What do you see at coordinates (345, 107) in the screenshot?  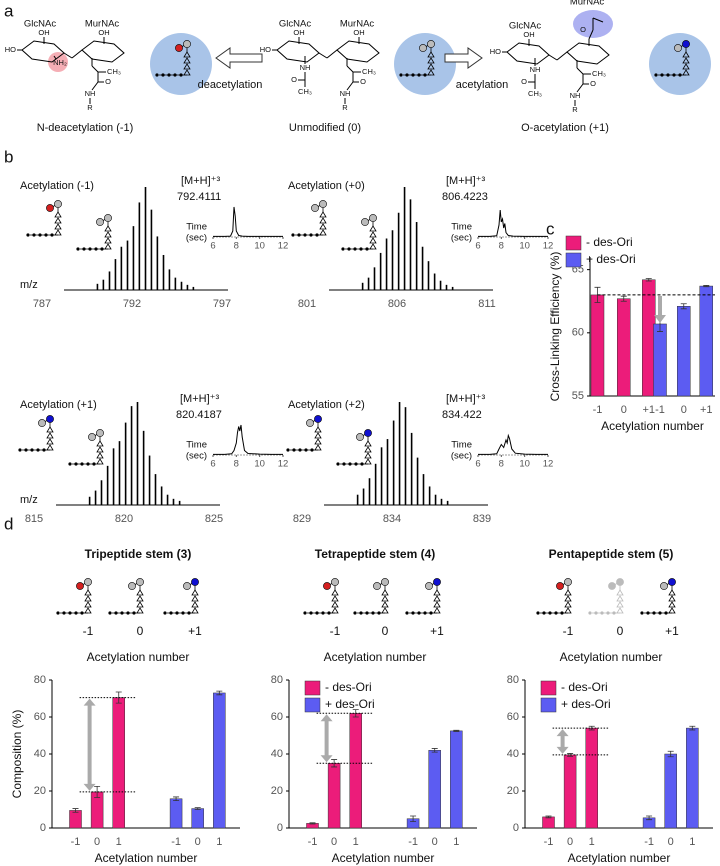 I see `label: R` at bounding box center [345, 107].